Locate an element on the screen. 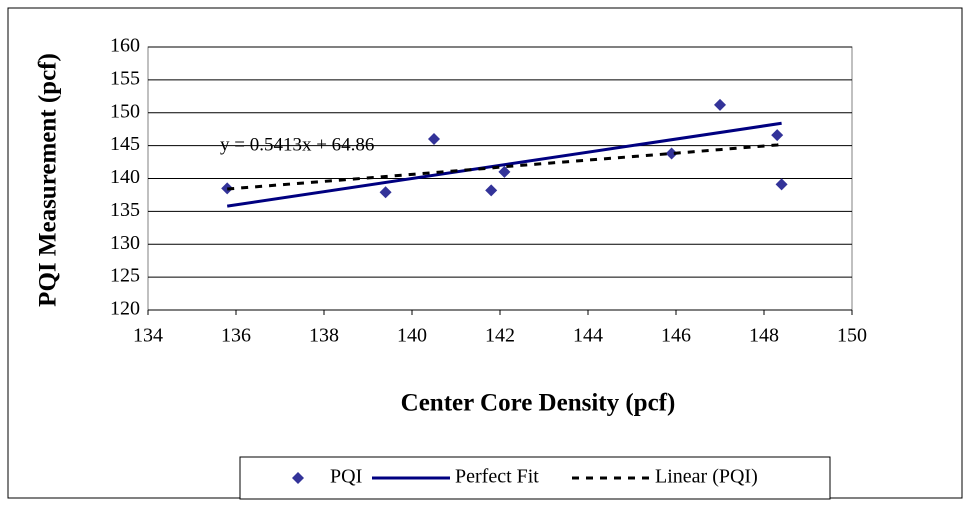 The image size is (973, 513). x-tick-label: 142 is located at coordinates (500, 336).